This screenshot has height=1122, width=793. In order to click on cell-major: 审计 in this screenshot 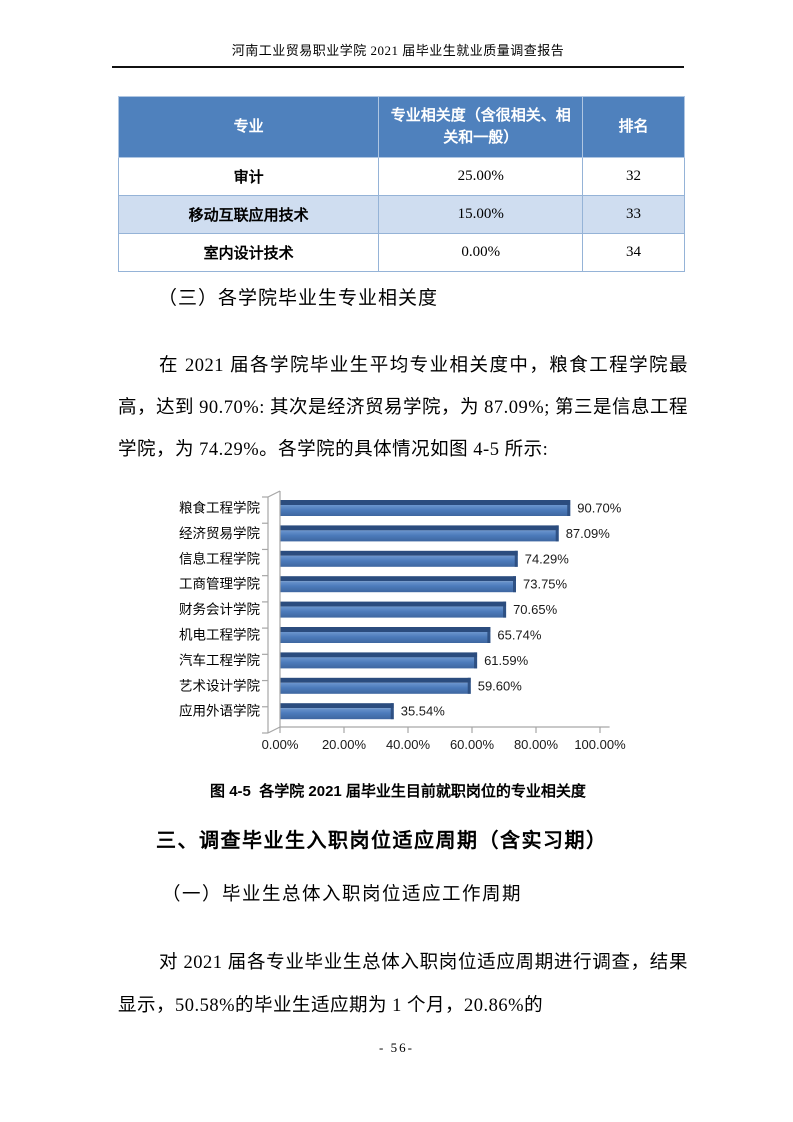, I will do `click(248, 176)`.